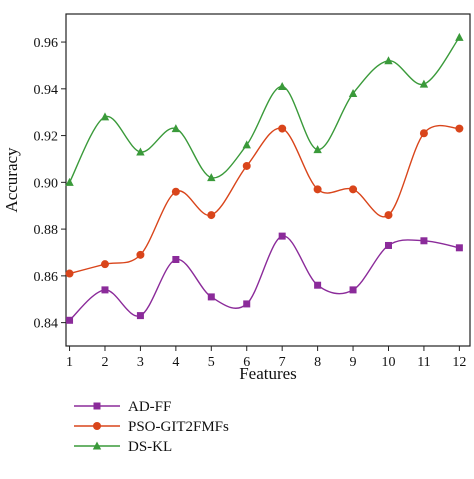 This screenshot has width=474, height=479. Describe the element at coordinates (388, 362) in the screenshot. I see `x-tick-label: 10` at that location.